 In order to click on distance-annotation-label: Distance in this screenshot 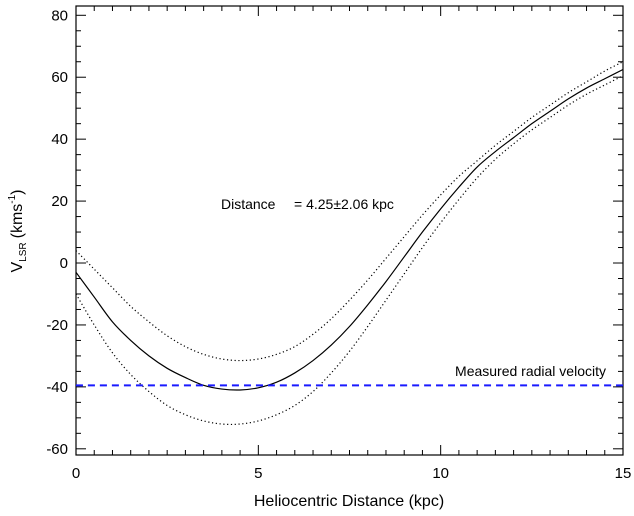, I will do `click(248, 204)`.